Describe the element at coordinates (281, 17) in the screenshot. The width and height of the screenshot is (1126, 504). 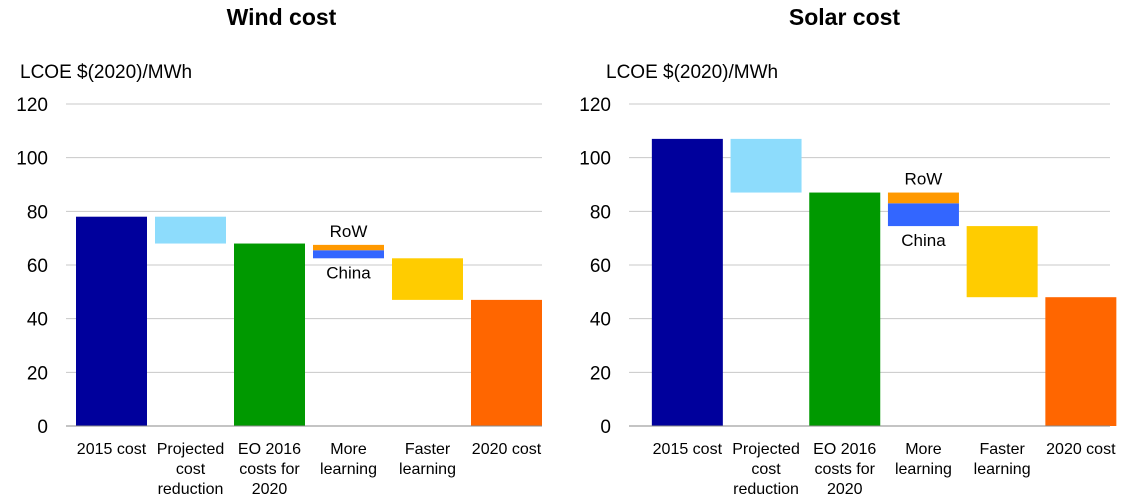
I see `chart-title: Wind cost` at that location.